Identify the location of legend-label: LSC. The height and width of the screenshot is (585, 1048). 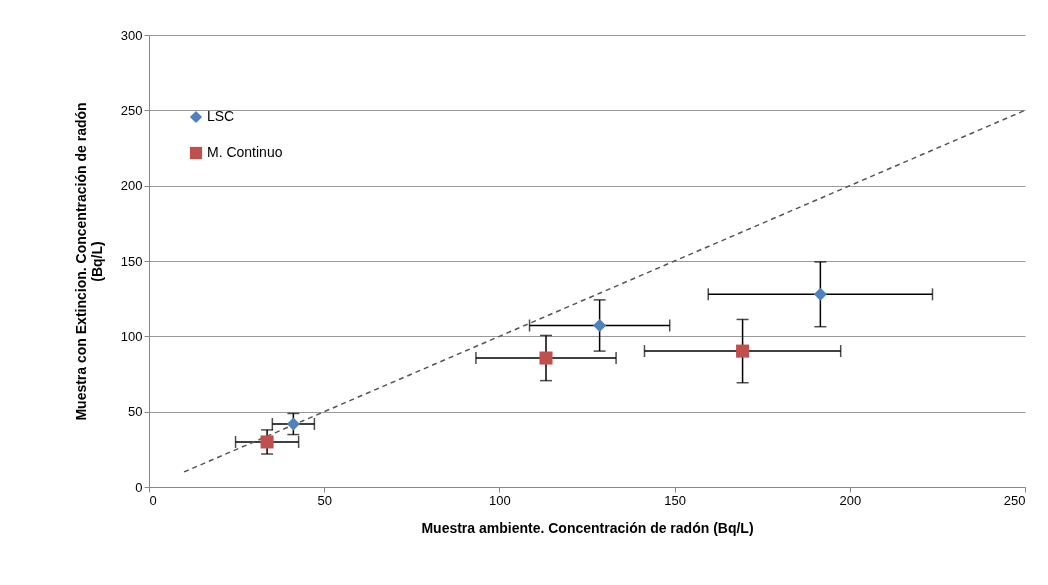
(221, 116).